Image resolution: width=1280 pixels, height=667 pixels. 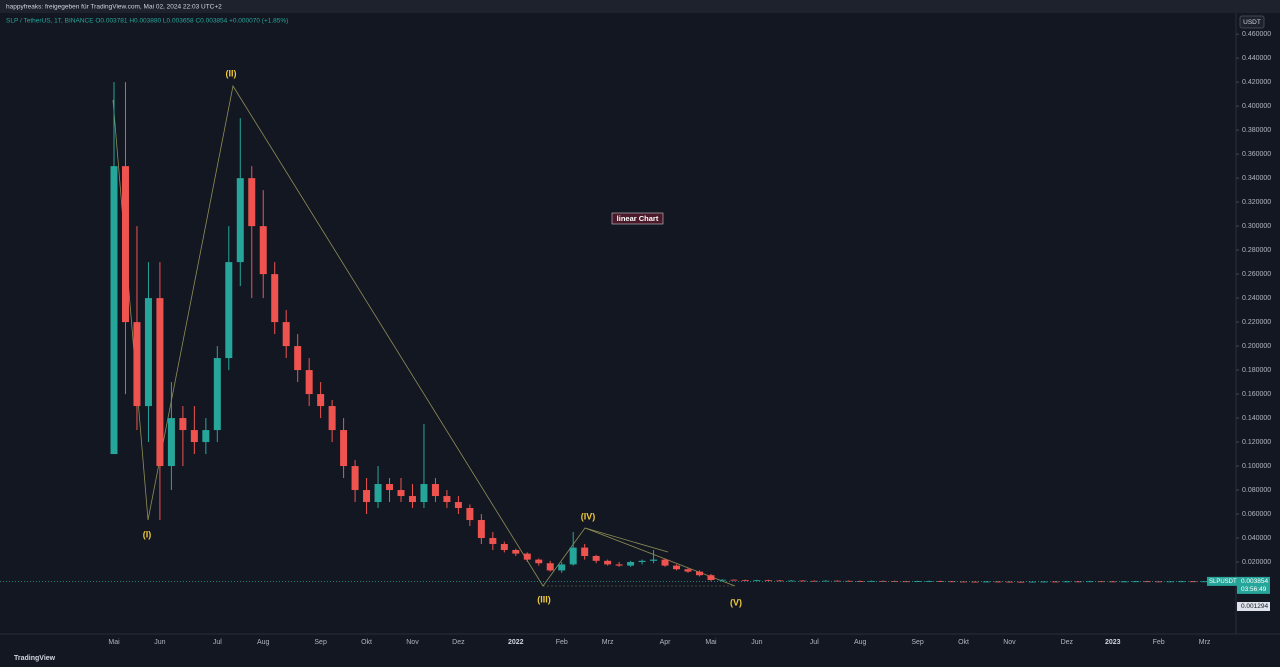 I want to click on y-tick-label: 0.180000, so click(x=1256, y=370).